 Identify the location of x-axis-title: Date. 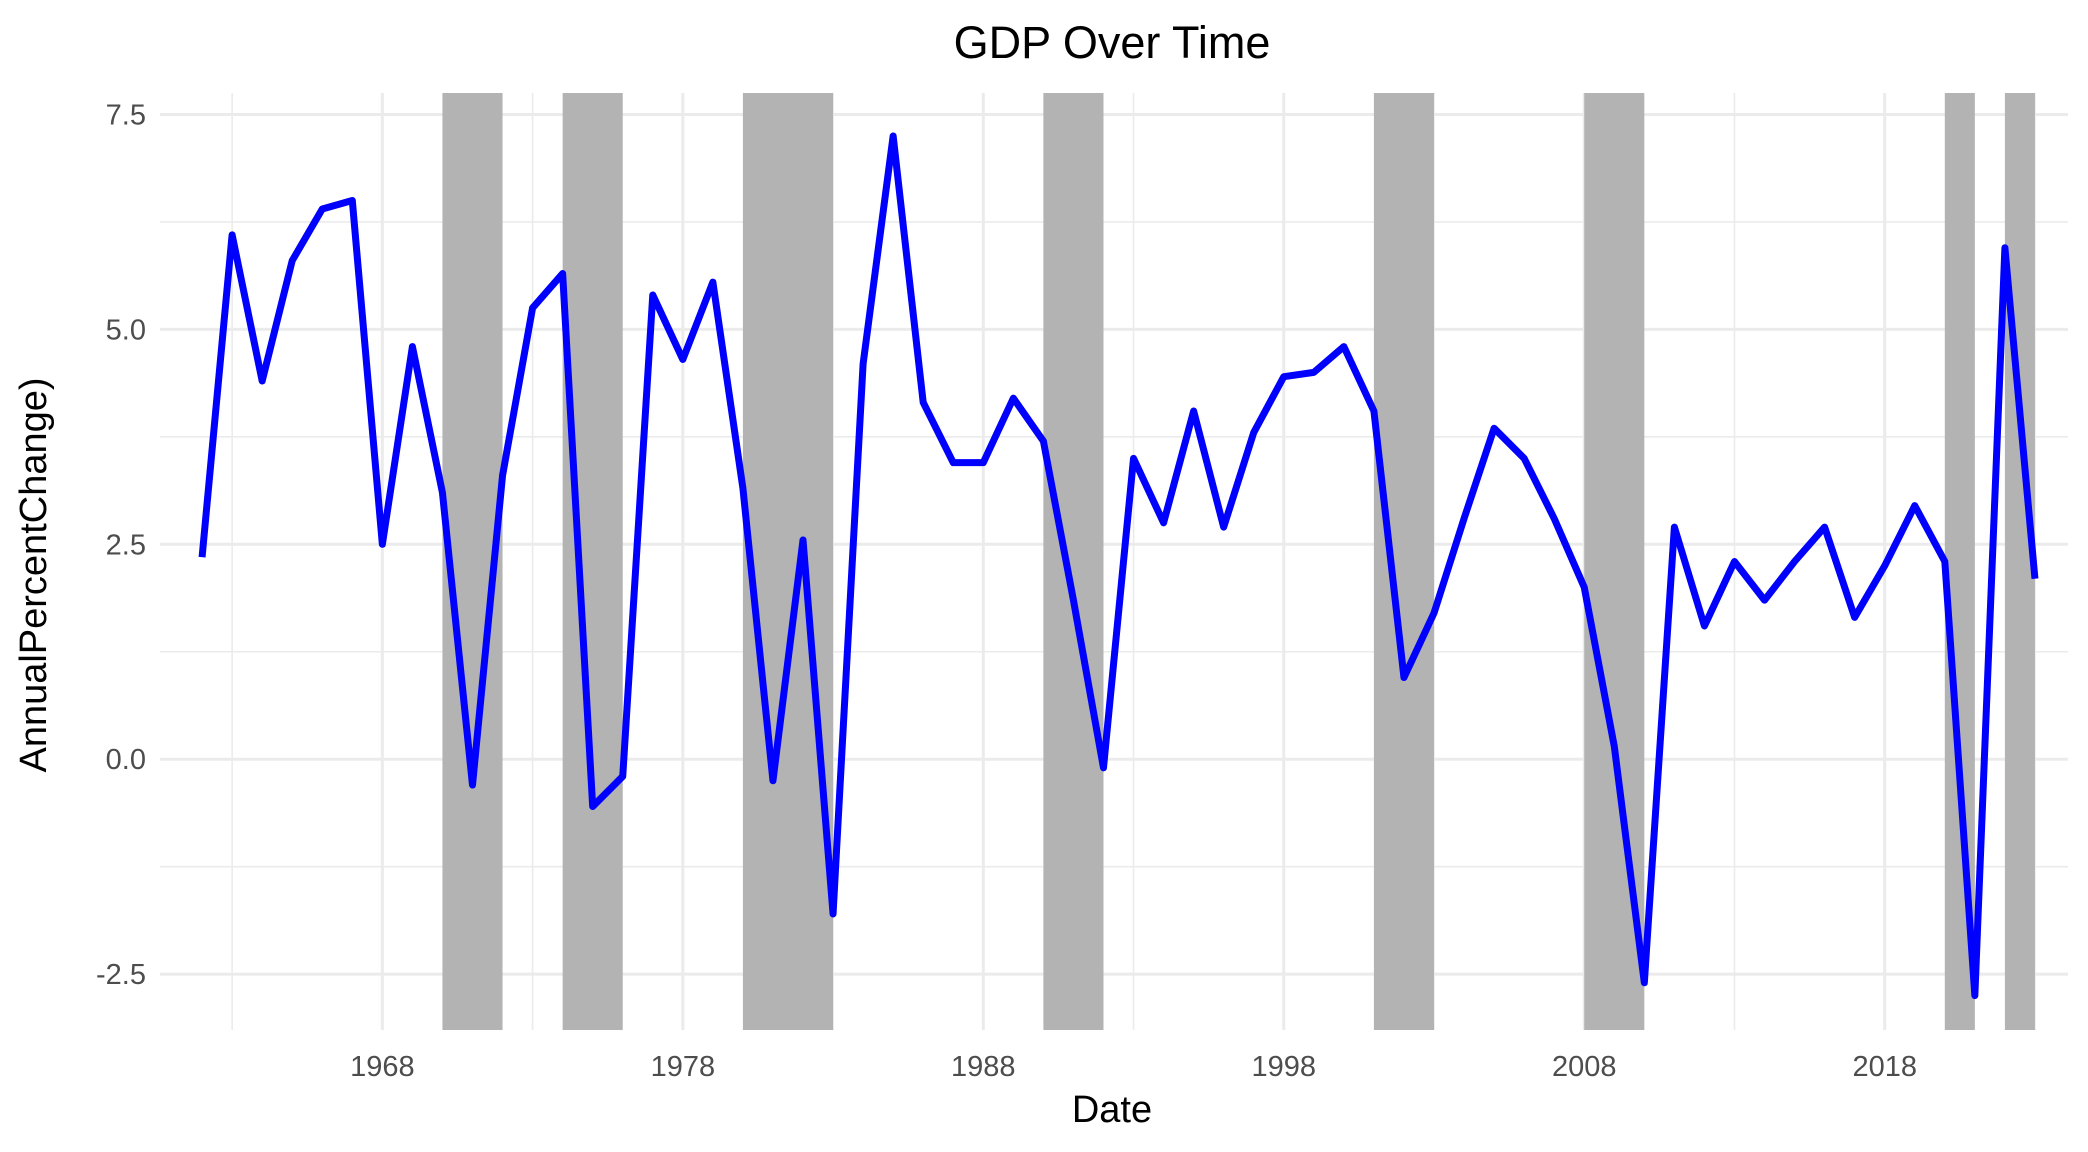
(1112, 1110).